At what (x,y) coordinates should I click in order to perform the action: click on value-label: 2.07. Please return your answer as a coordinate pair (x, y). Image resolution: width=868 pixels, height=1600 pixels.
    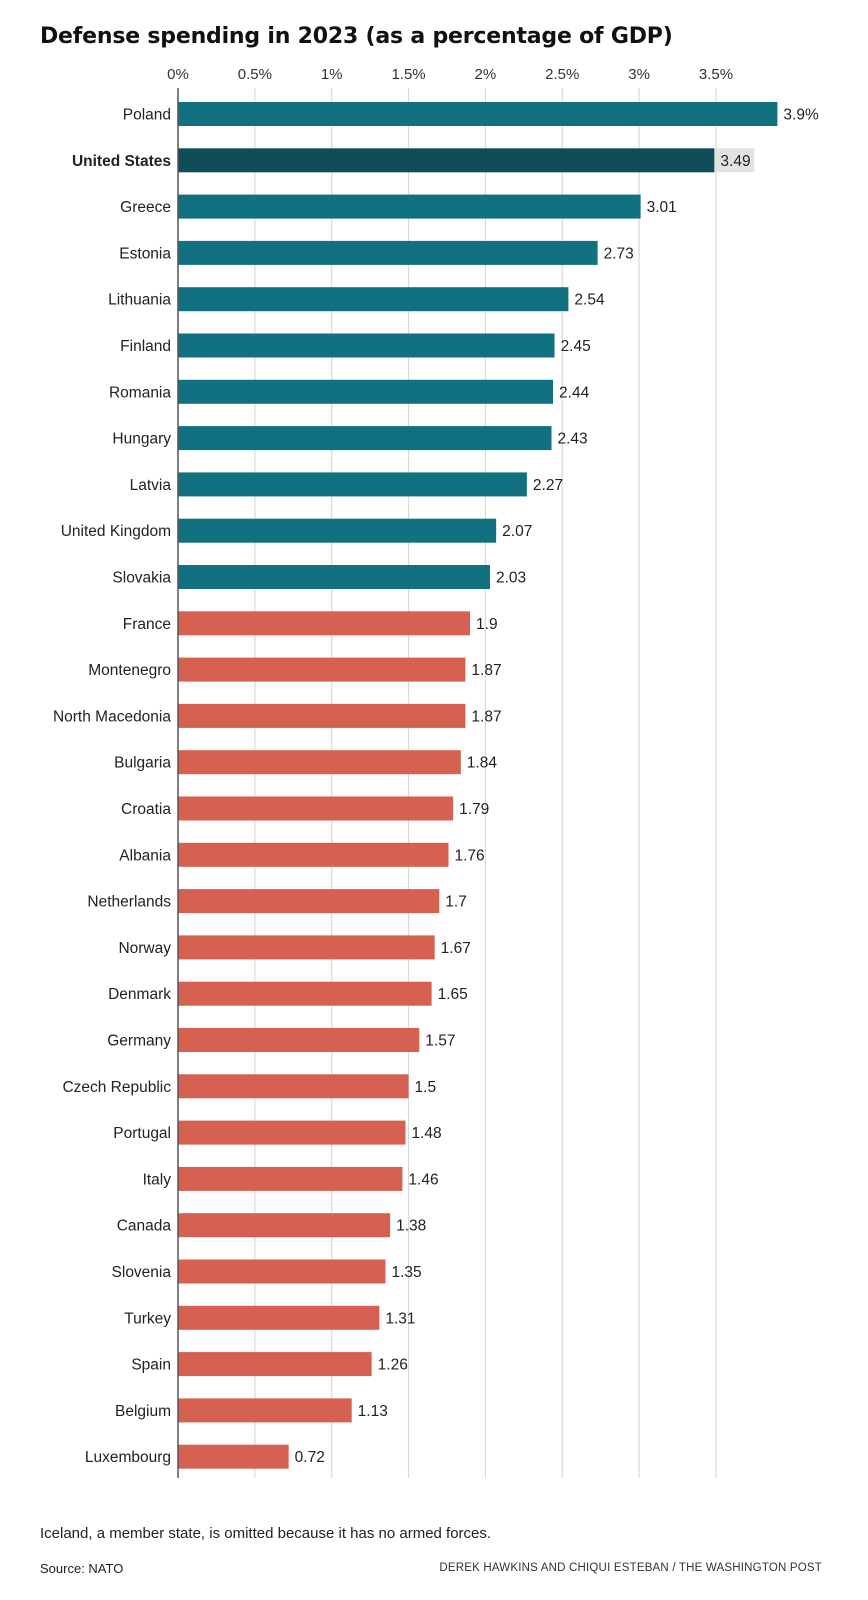
    Looking at the image, I should click on (517, 531).